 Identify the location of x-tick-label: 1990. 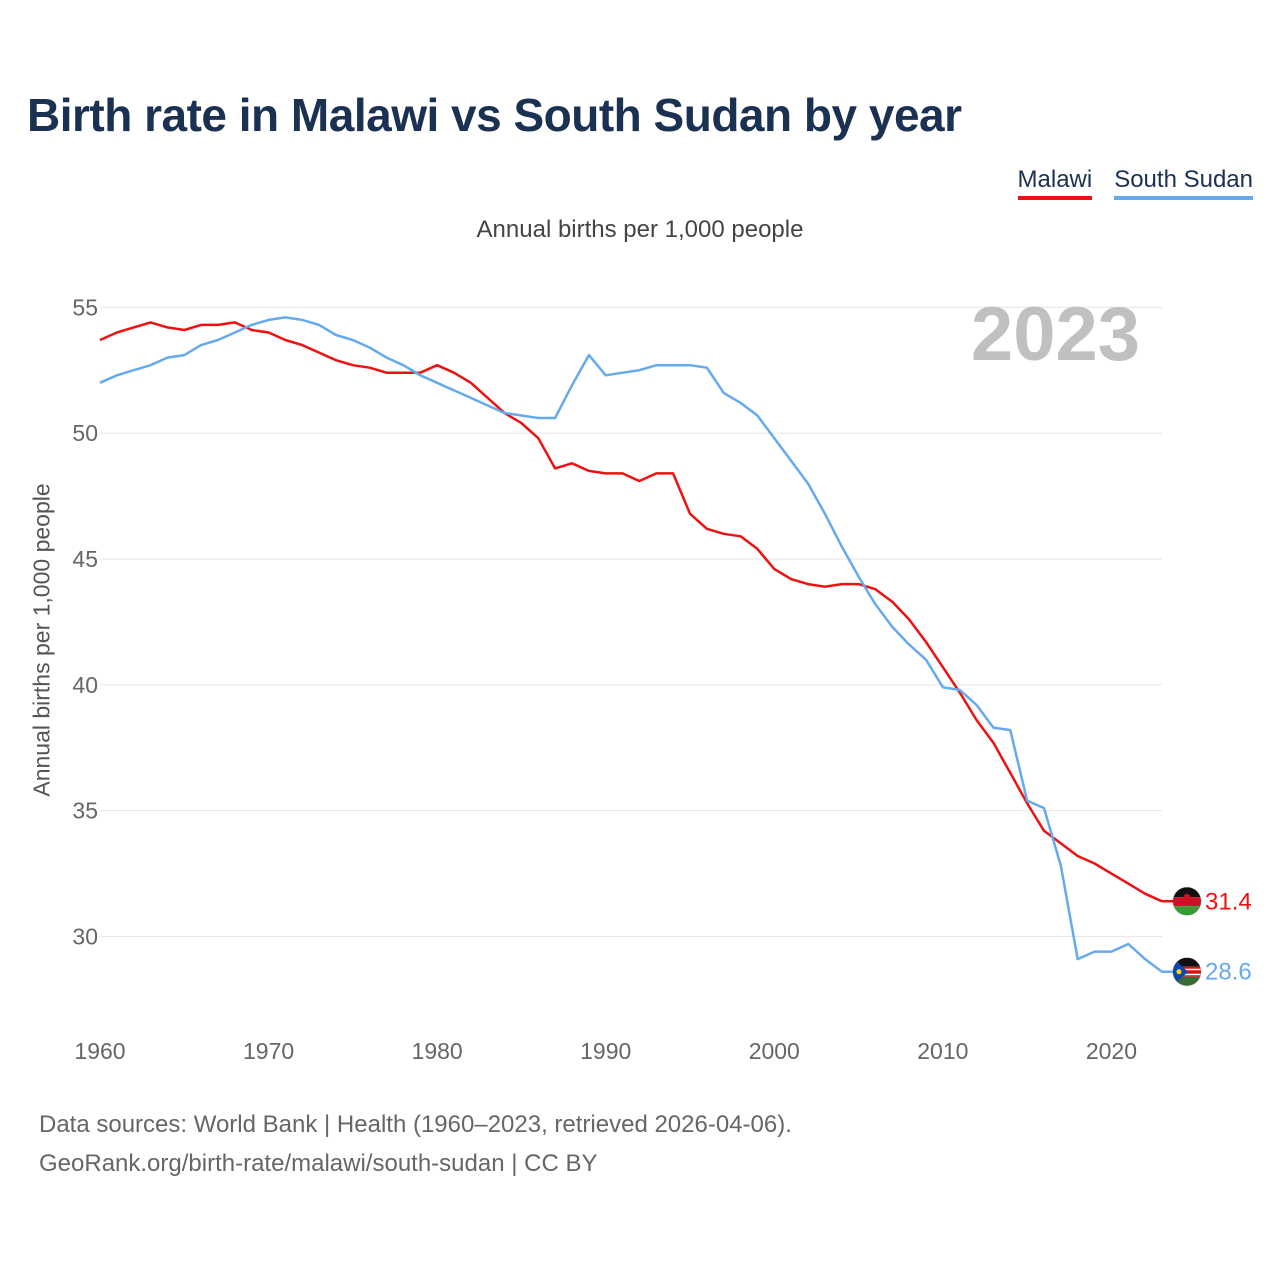
(605, 1051).